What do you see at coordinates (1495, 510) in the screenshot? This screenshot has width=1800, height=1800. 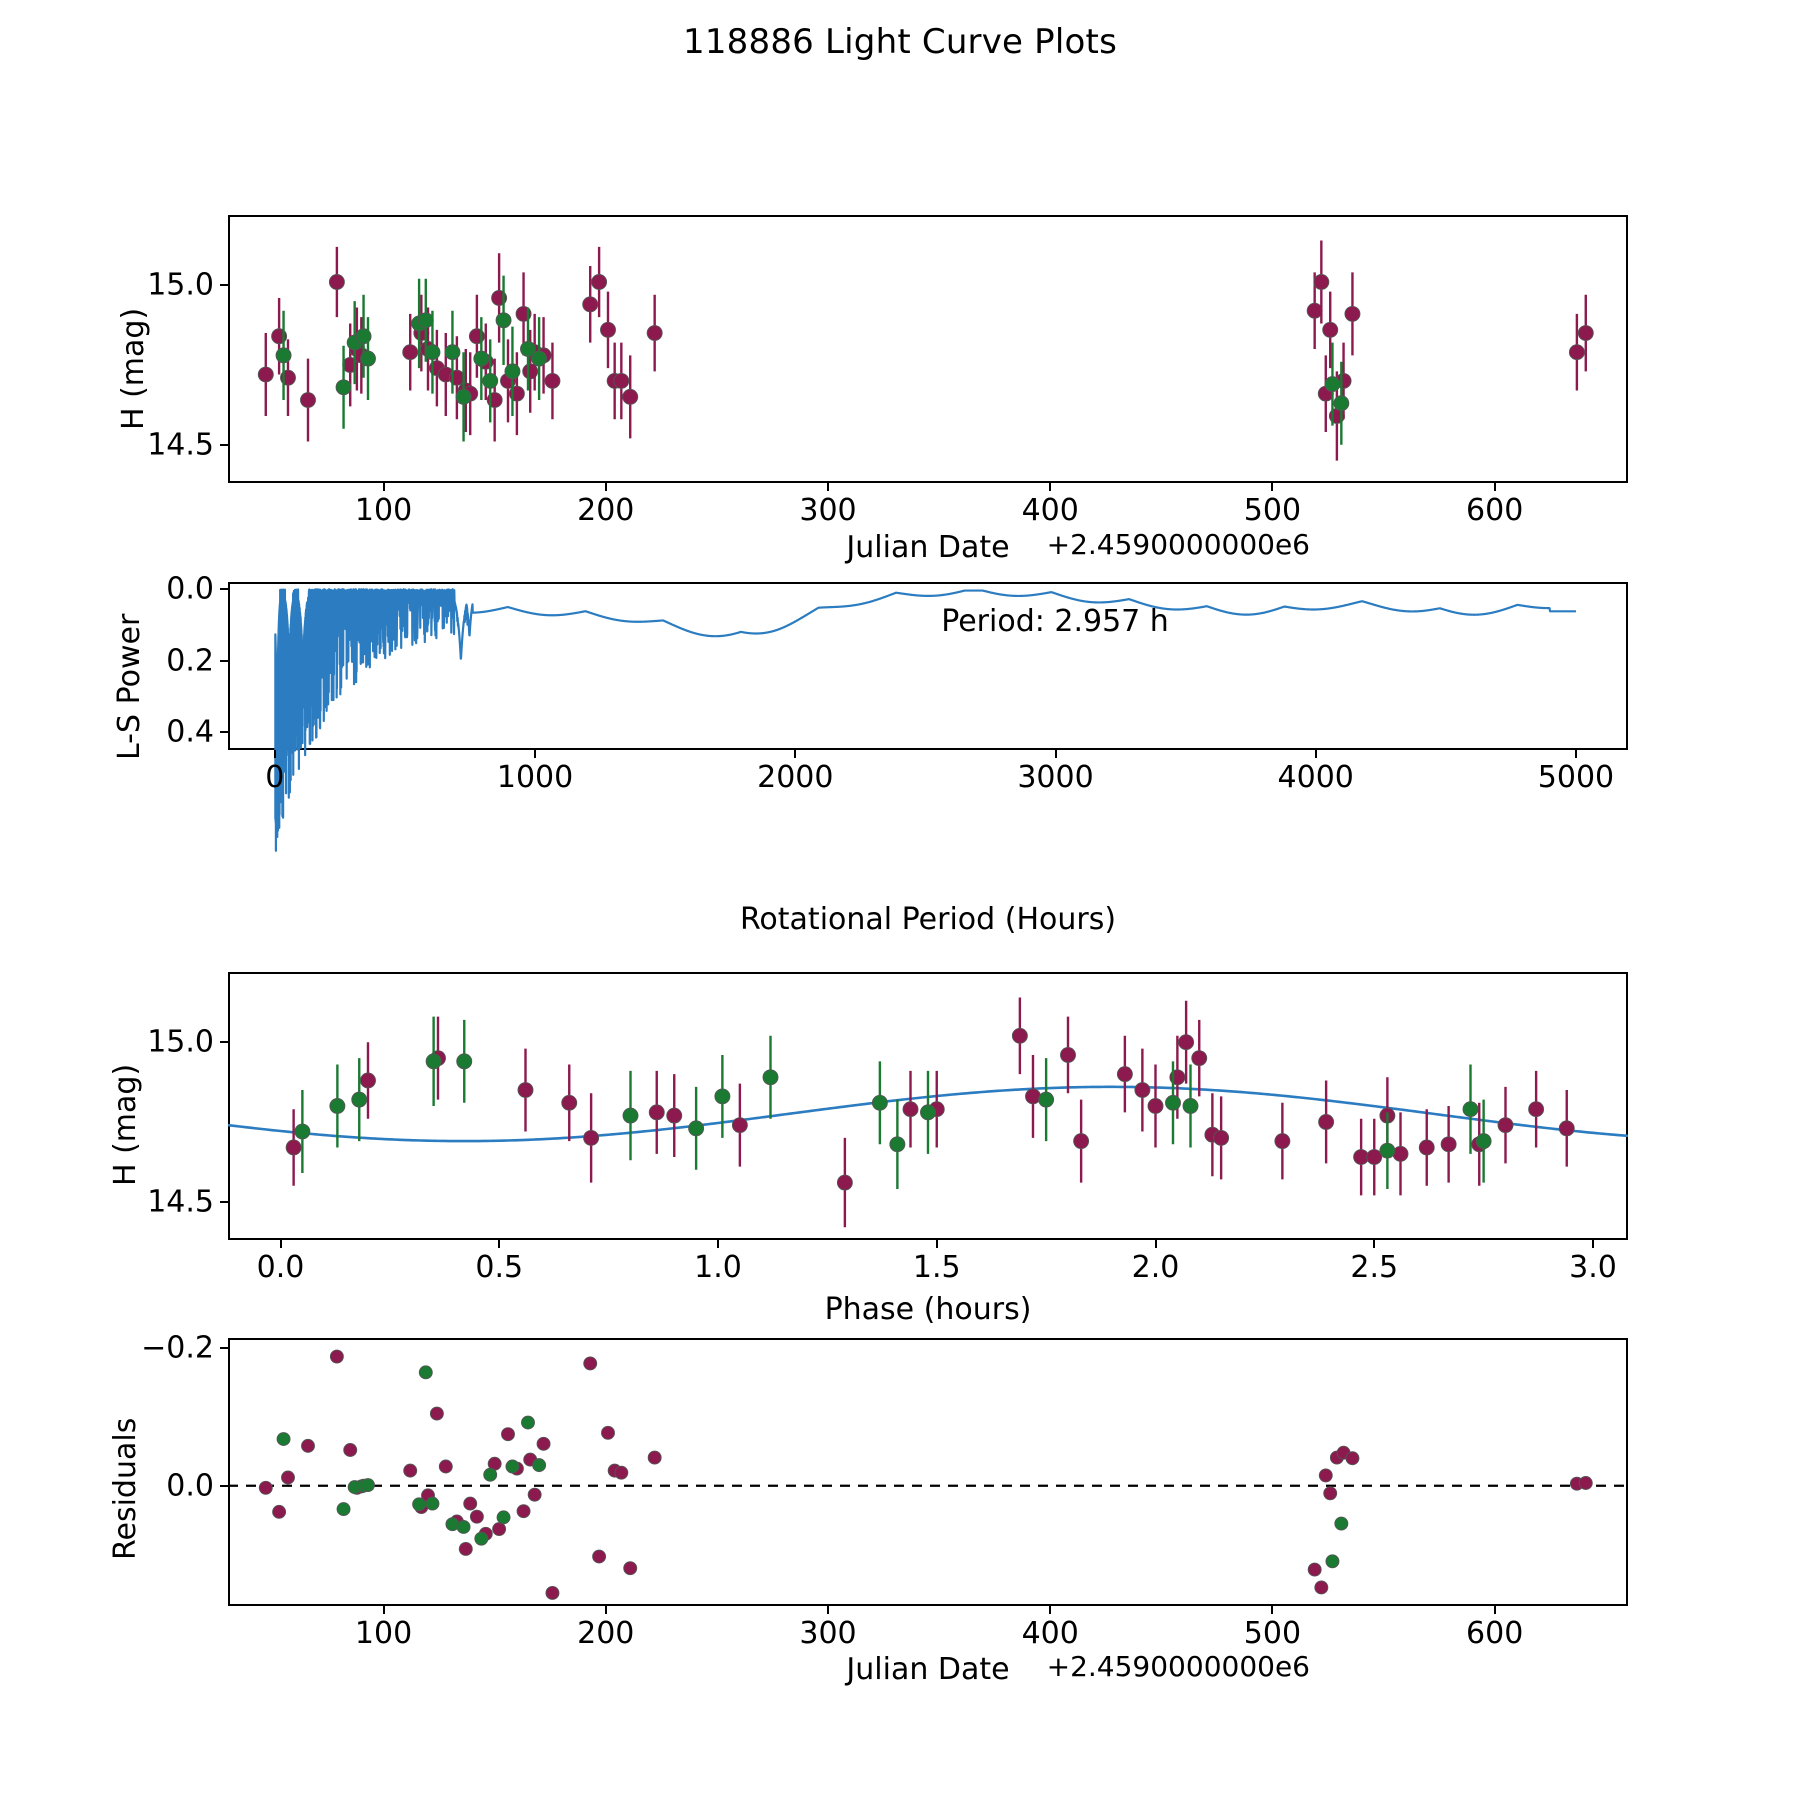 I see `x-tick-label: 600` at bounding box center [1495, 510].